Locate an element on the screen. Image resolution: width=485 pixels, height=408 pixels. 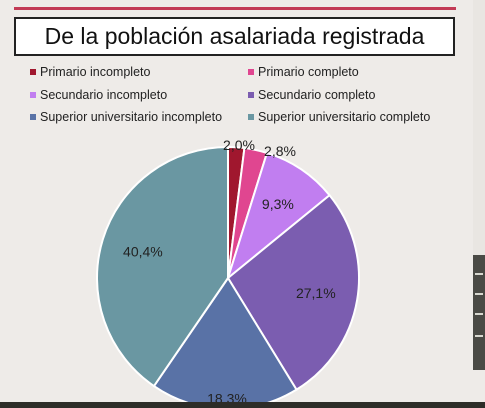
legend-item: Primario incompleto is located at coordinates (90, 72).